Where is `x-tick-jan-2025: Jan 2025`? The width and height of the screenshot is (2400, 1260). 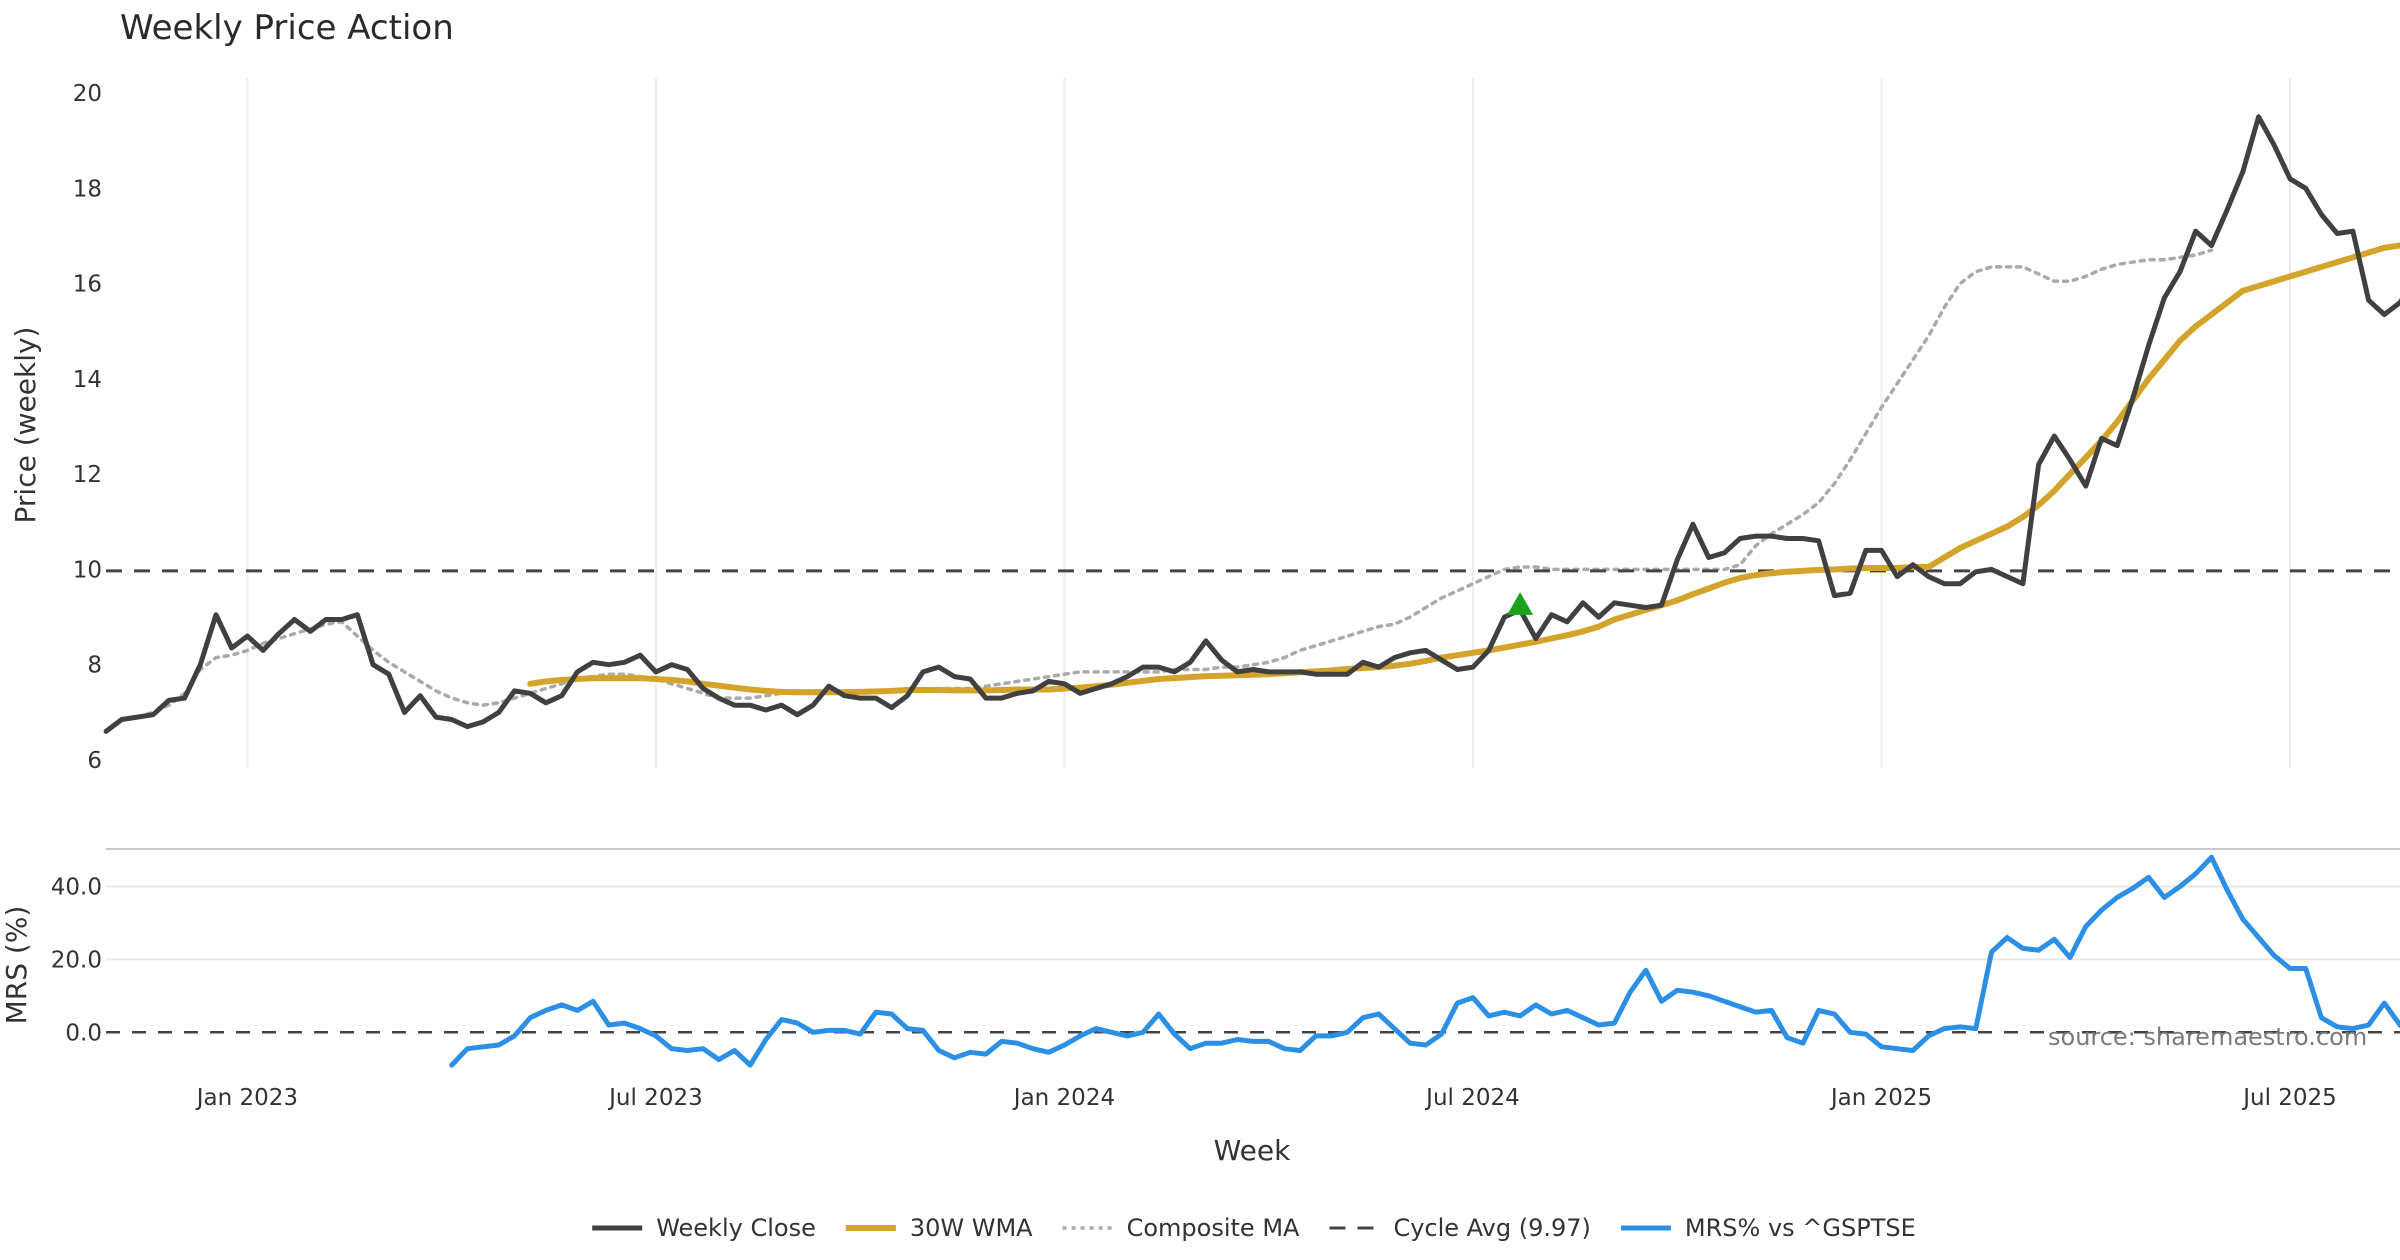
x-tick-jan-2025: Jan 2025 is located at coordinates (1880, 1098).